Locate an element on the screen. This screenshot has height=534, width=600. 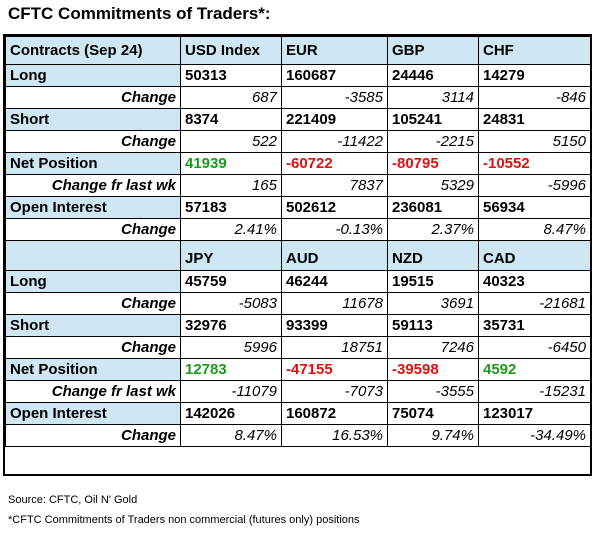
change-cell: 3691 is located at coordinates (433, 303).